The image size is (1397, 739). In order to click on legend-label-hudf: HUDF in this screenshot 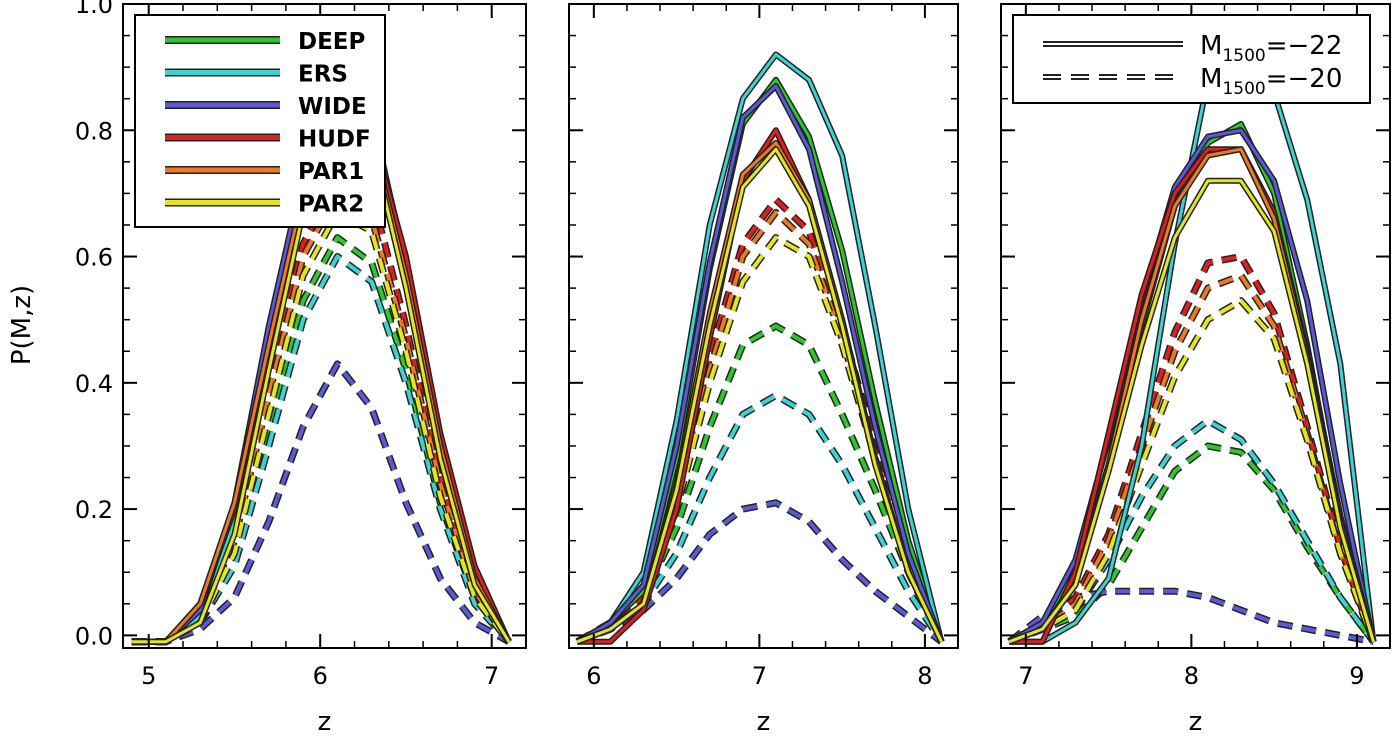, I will do `click(334, 140)`.